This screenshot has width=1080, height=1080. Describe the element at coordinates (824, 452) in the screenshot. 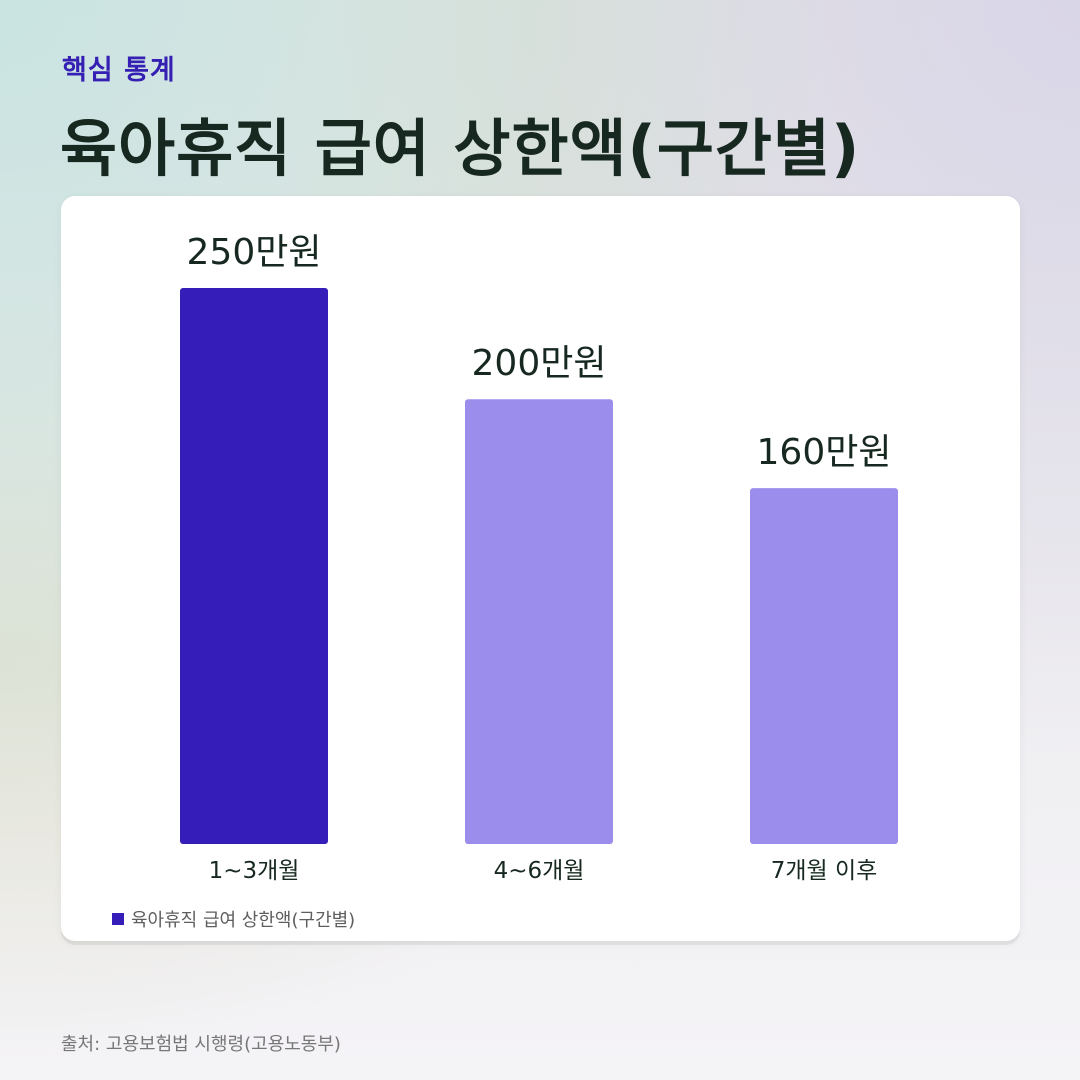

I see `data-label-3: 160만원` at that location.